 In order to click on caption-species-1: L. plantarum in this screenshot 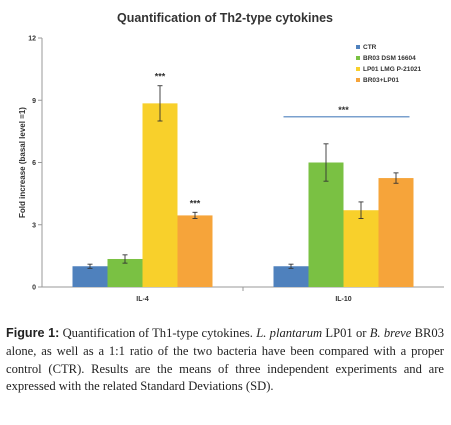, I will do `click(289, 333)`.